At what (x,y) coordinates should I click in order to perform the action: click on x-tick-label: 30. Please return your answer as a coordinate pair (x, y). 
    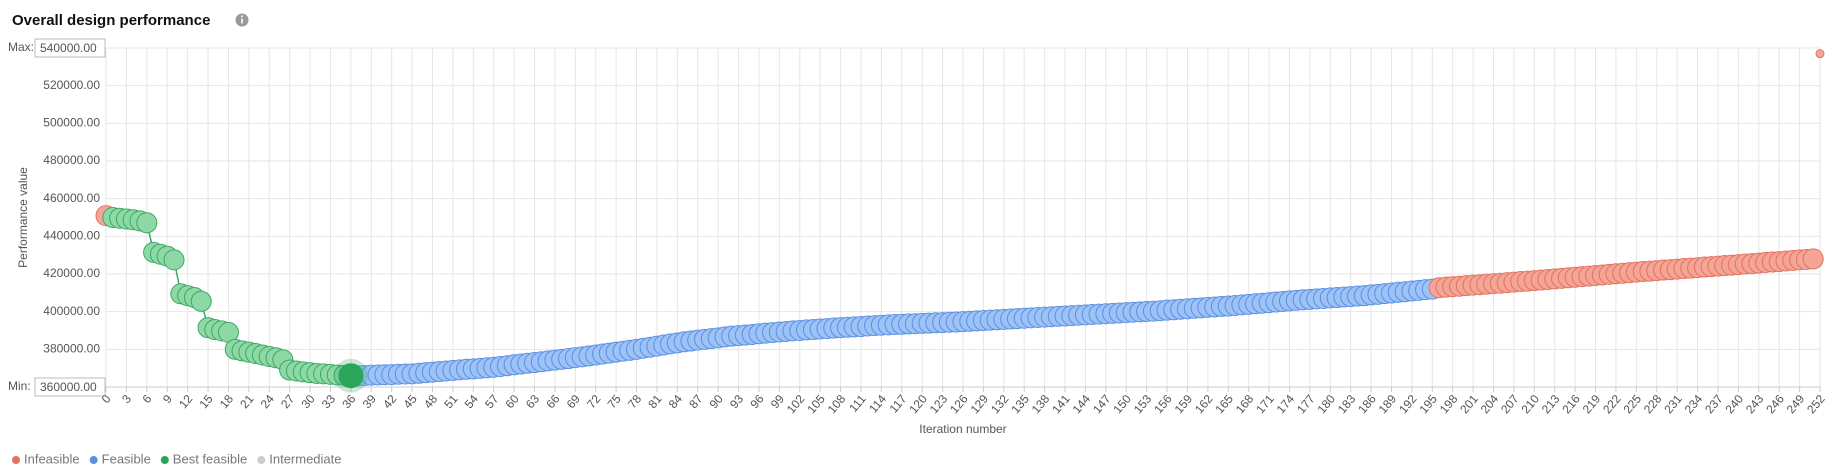
    Looking at the image, I should click on (308, 401).